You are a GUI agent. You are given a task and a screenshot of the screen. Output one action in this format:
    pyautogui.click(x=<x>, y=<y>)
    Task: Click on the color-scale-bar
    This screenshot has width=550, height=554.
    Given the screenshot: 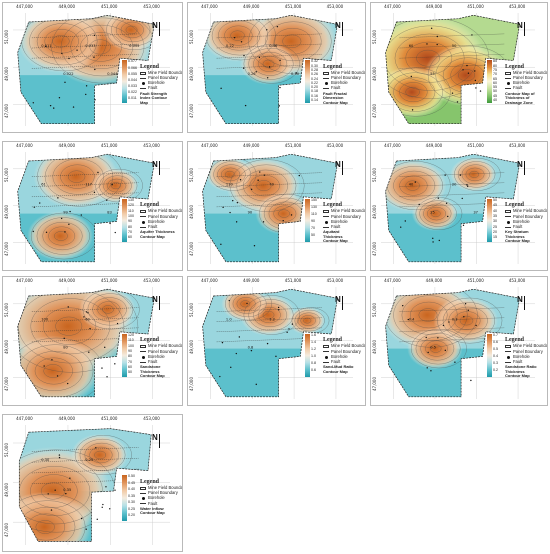 What is the action you would take?
    pyautogui.click(x=307, y=220)
    